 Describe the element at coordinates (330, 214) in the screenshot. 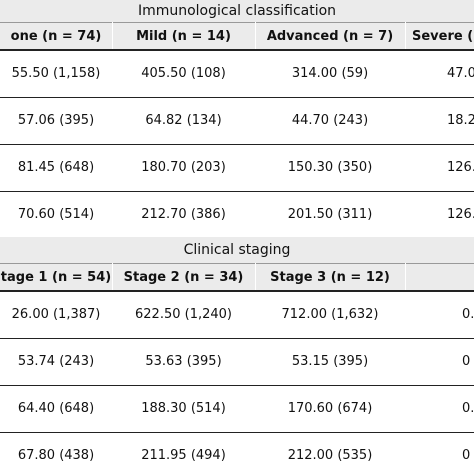

I see `table-cell: 201.50 (311)` at that location.